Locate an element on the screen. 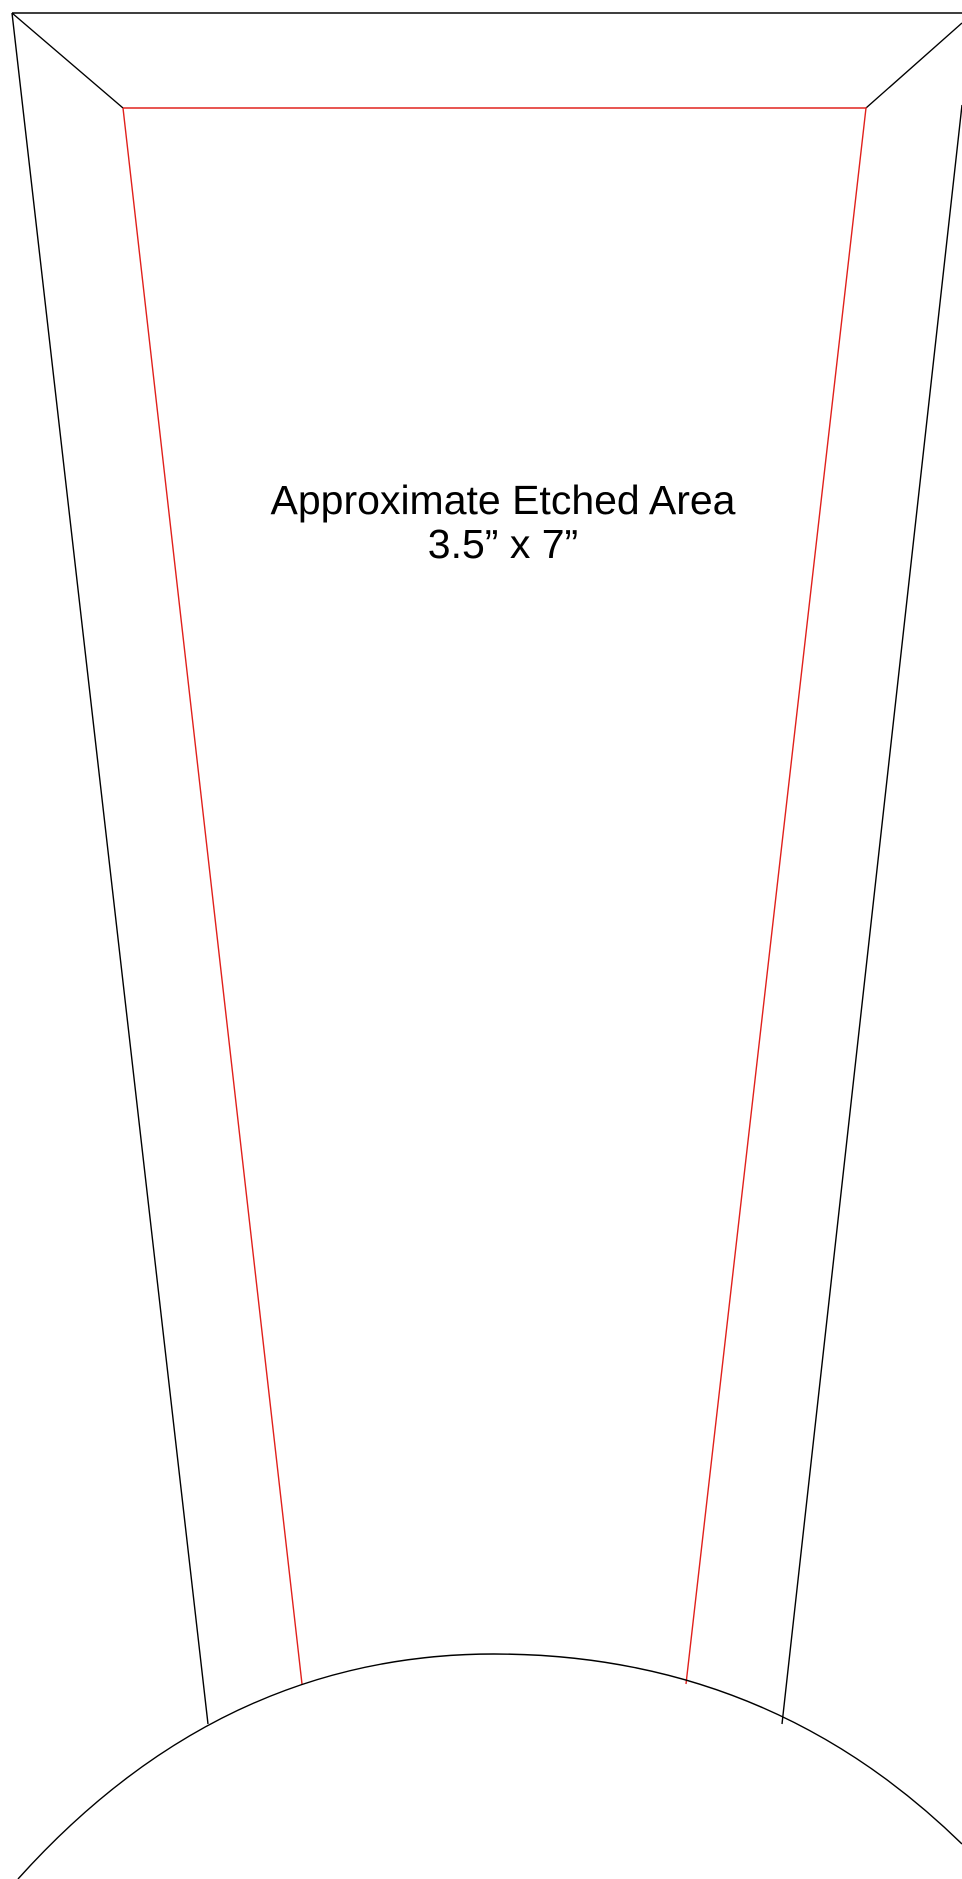  base-arc is located at coordinates (489, 1766).